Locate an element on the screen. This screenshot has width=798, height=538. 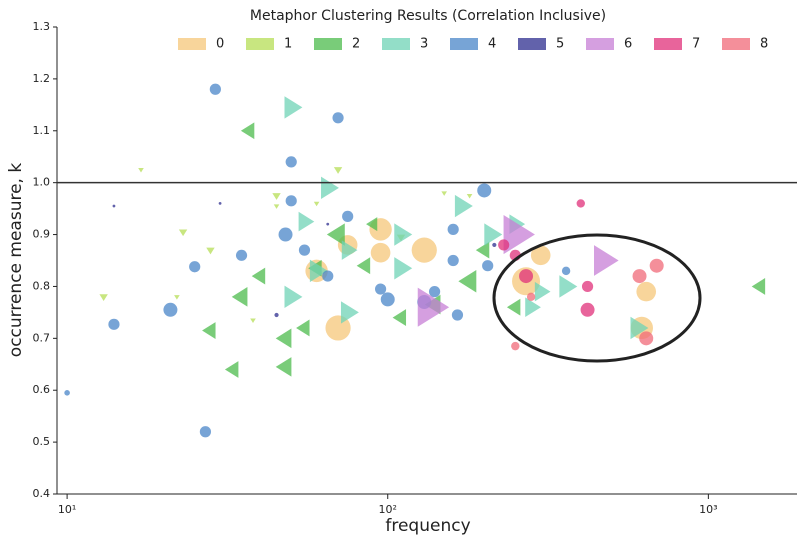
x-tick-label: 10² is located at coordinates (388, 509).